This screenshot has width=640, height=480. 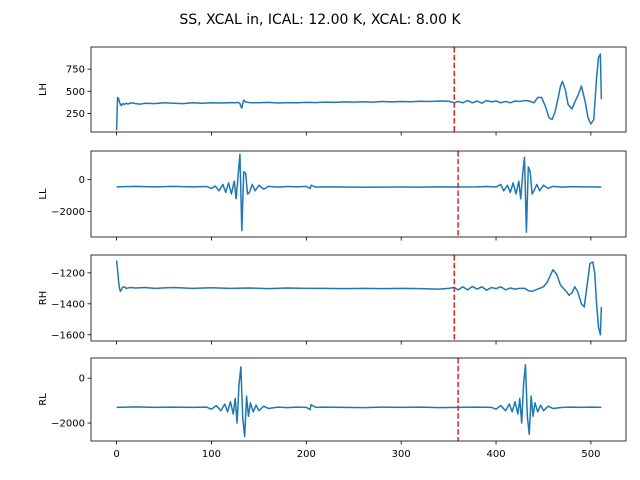 What do you see at coordinates (68, 273) in the screenshot?
I see `y-tick-label: −1200` at bounding box center [68, 273].